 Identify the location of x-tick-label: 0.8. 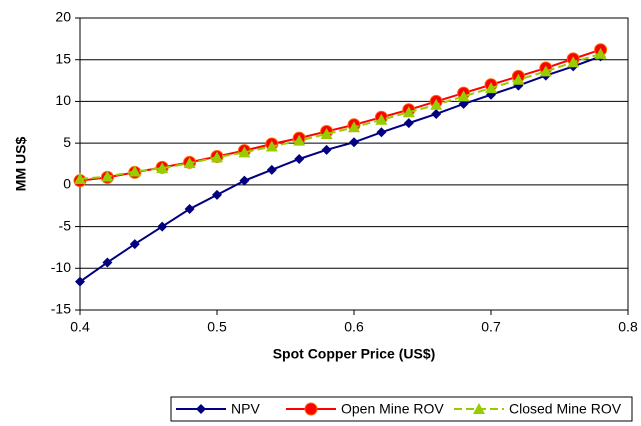
(628, 327).